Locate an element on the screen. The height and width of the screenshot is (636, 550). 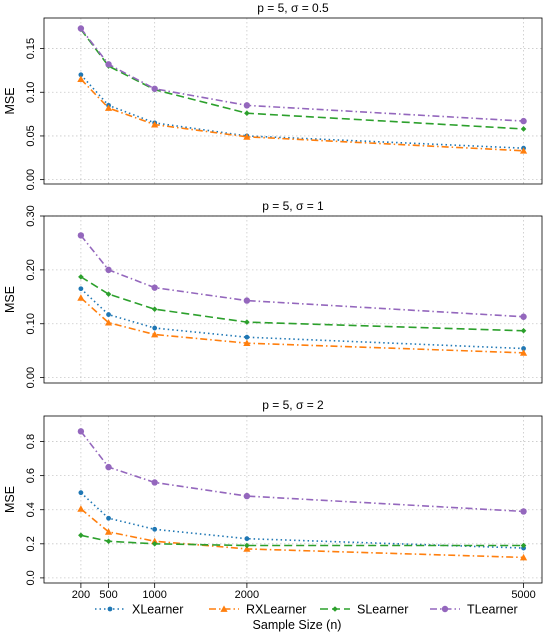
y-tick-label: 0.20 is located at coordinates (31, 269).